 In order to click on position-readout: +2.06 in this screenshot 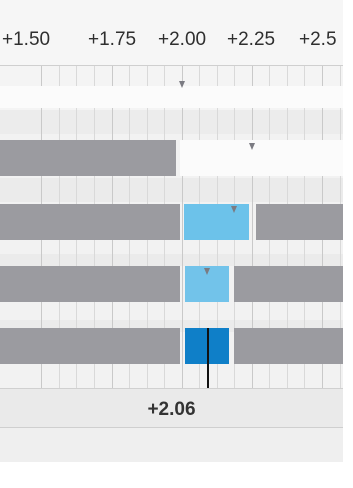, I will do `click(171, 409)`.